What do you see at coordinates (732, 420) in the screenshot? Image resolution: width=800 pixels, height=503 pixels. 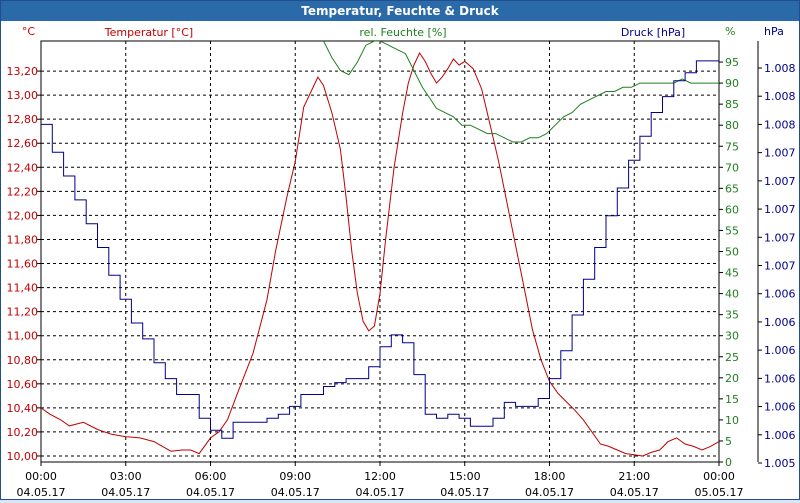 I see `humidity-tick-label: 10` at bounding box center [732, 420].